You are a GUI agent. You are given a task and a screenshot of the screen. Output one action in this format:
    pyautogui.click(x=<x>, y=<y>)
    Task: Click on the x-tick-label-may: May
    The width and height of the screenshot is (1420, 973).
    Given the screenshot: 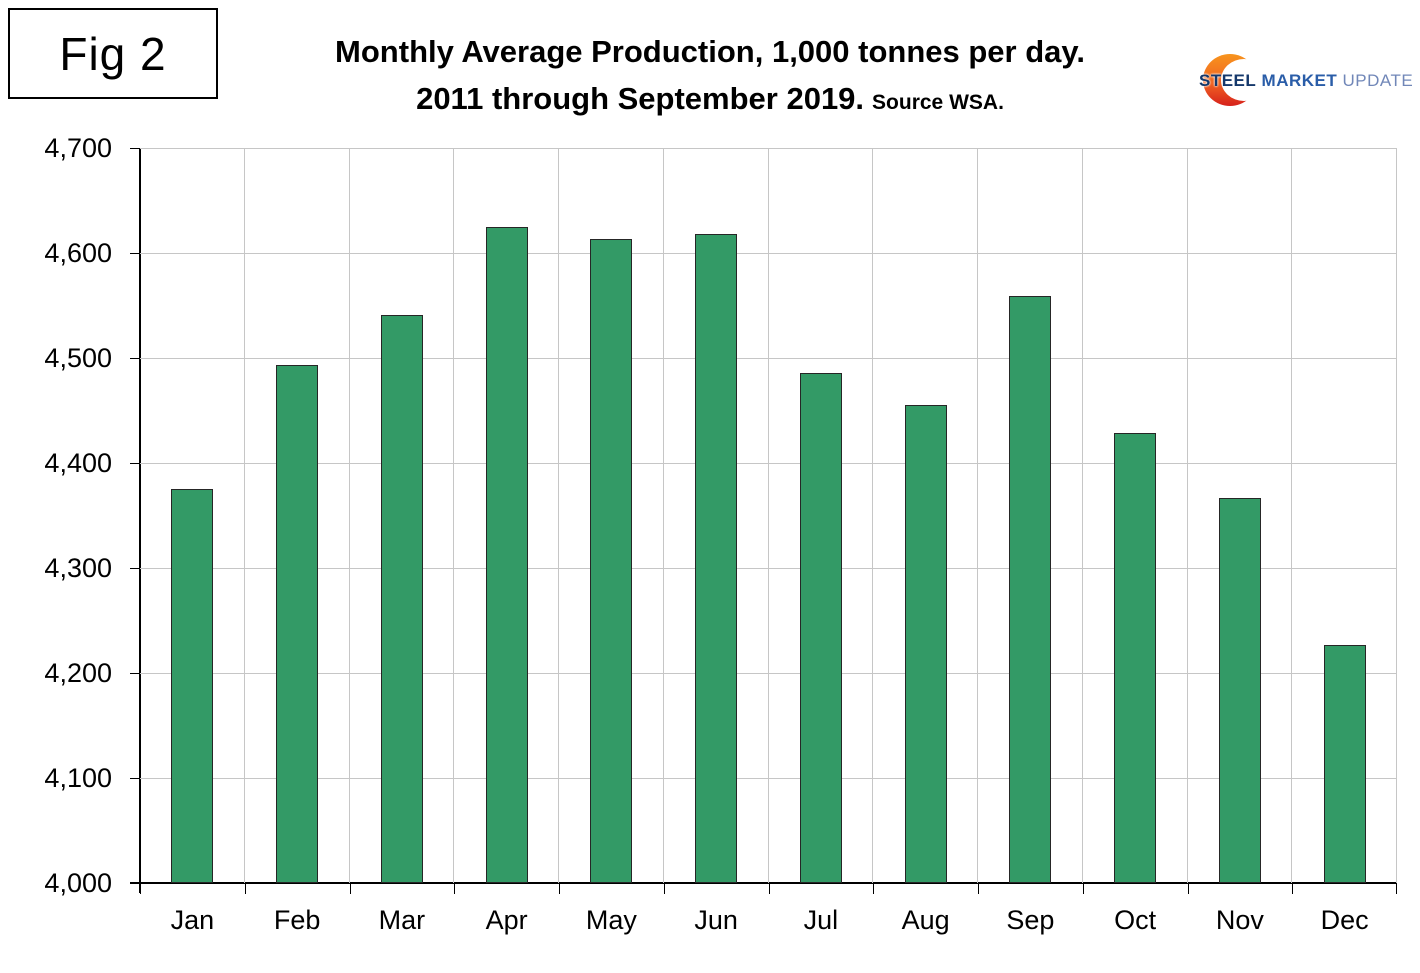 What is the action you would take?
    pyautogui.click(x=611, y=920)
    